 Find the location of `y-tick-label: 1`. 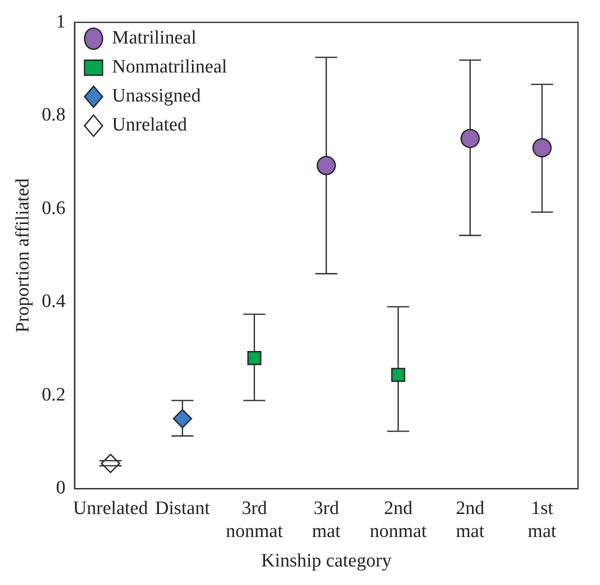

y-tick-label: 1 is located at coordinates (61, 21).